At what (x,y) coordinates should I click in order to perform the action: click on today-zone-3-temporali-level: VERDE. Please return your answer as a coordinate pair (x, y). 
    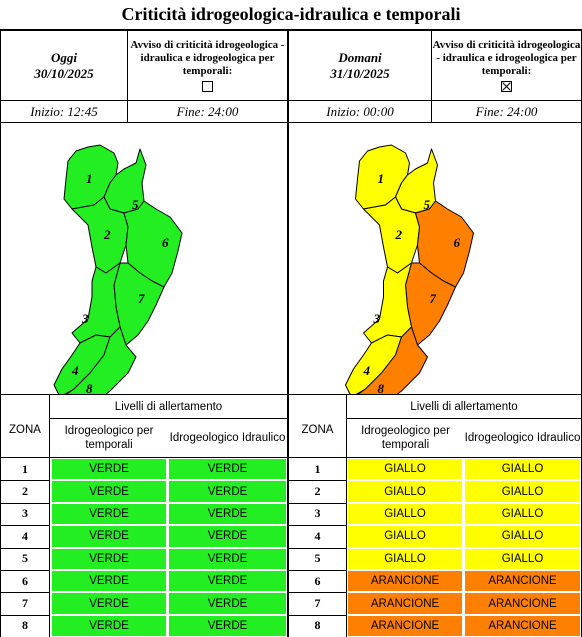
    Looking at the image, I should click on (109, 514).